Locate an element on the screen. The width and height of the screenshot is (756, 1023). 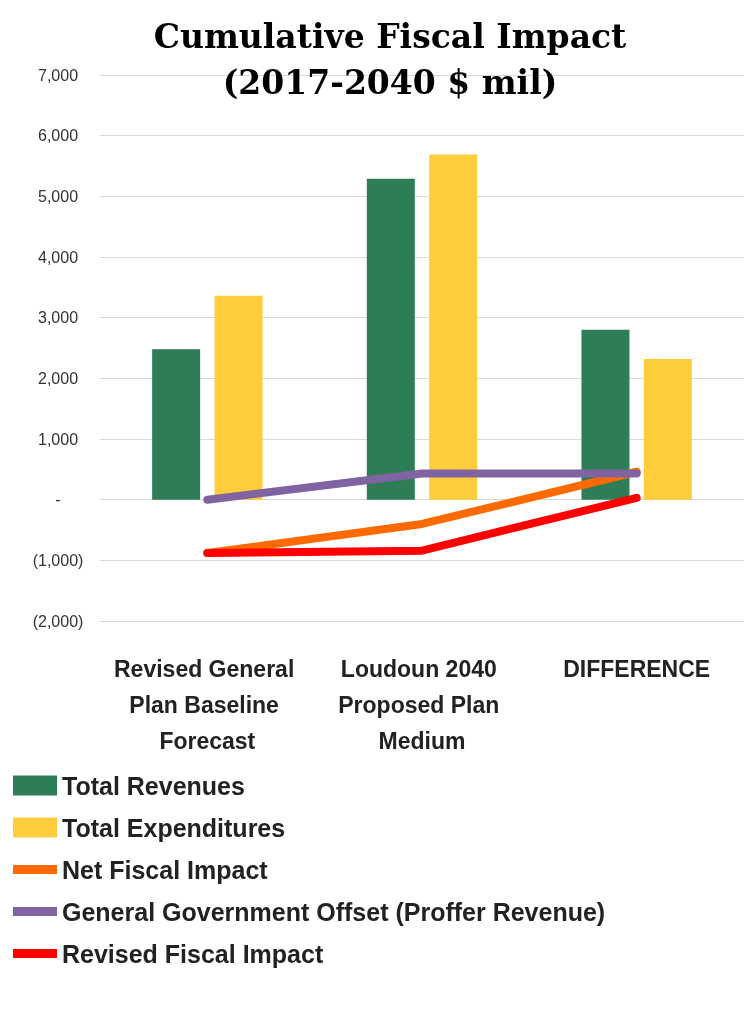
legend-label: Net Fiscal Impact is located at coordinates (165, 869).